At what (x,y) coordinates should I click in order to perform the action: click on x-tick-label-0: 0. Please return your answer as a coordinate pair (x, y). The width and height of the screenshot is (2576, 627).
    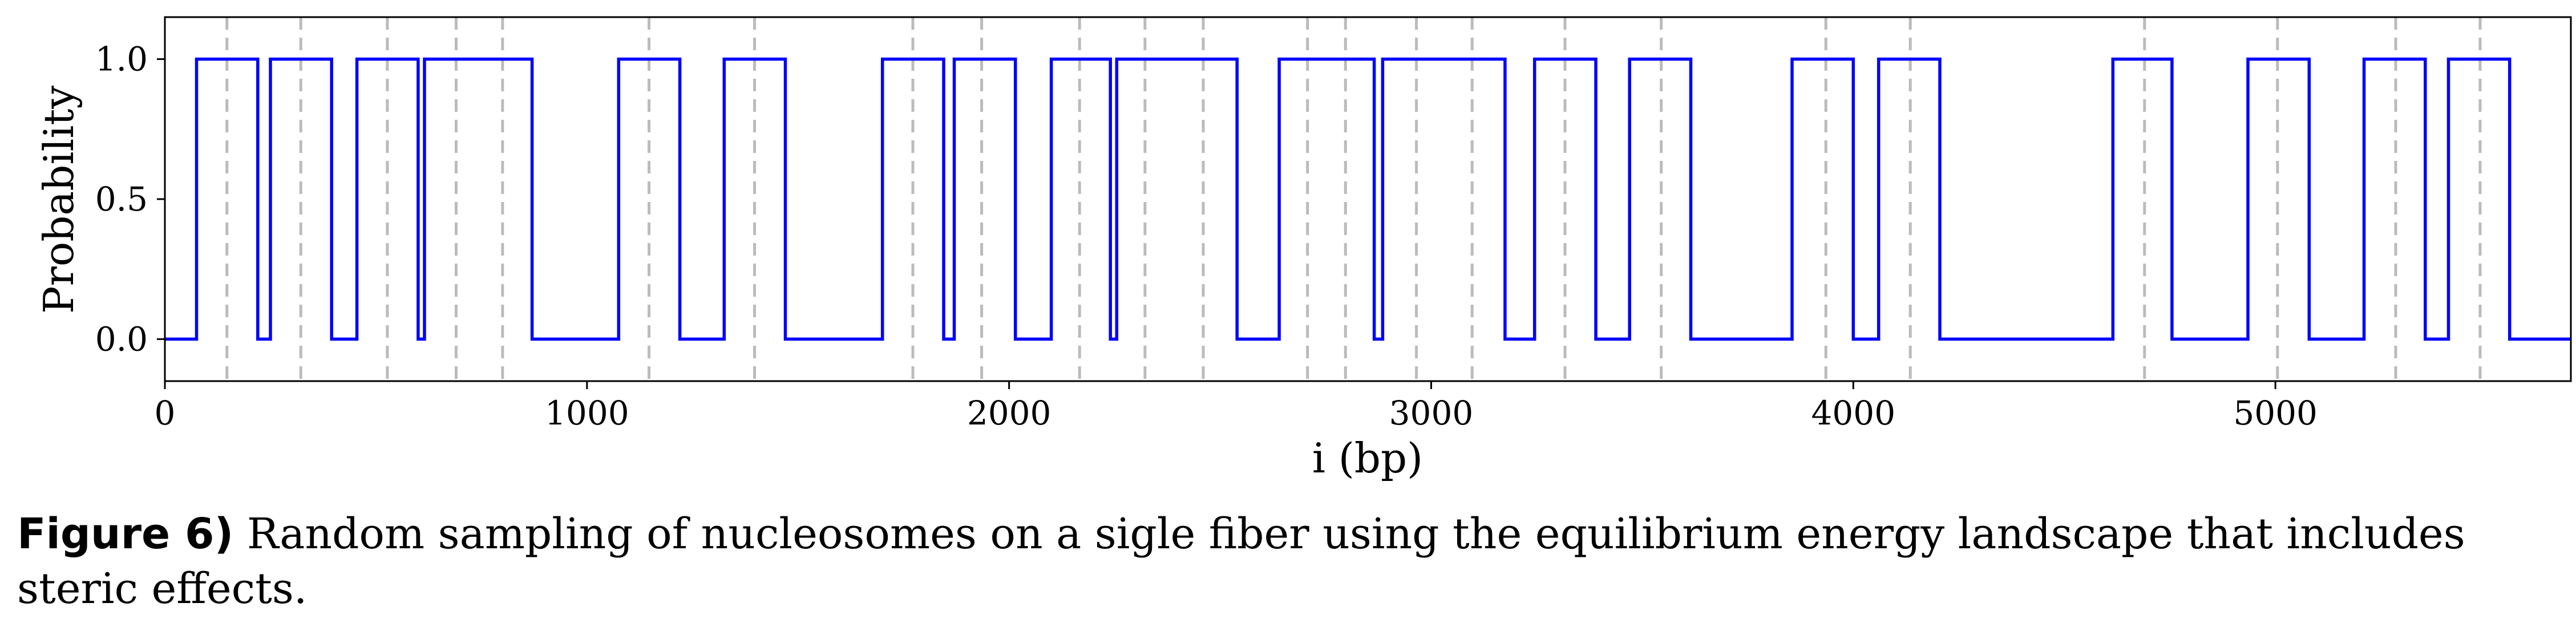
    Looking at the image, I should click on (165, 413).